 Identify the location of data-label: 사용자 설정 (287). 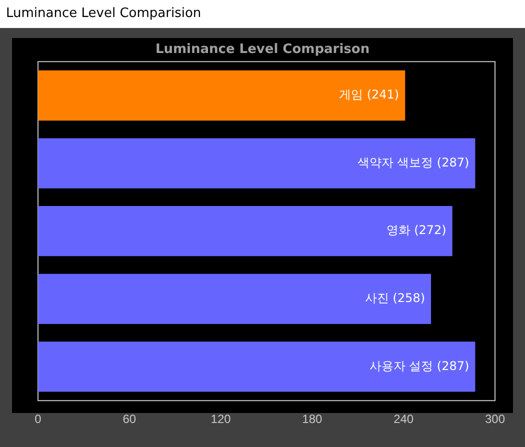
(419, 365).